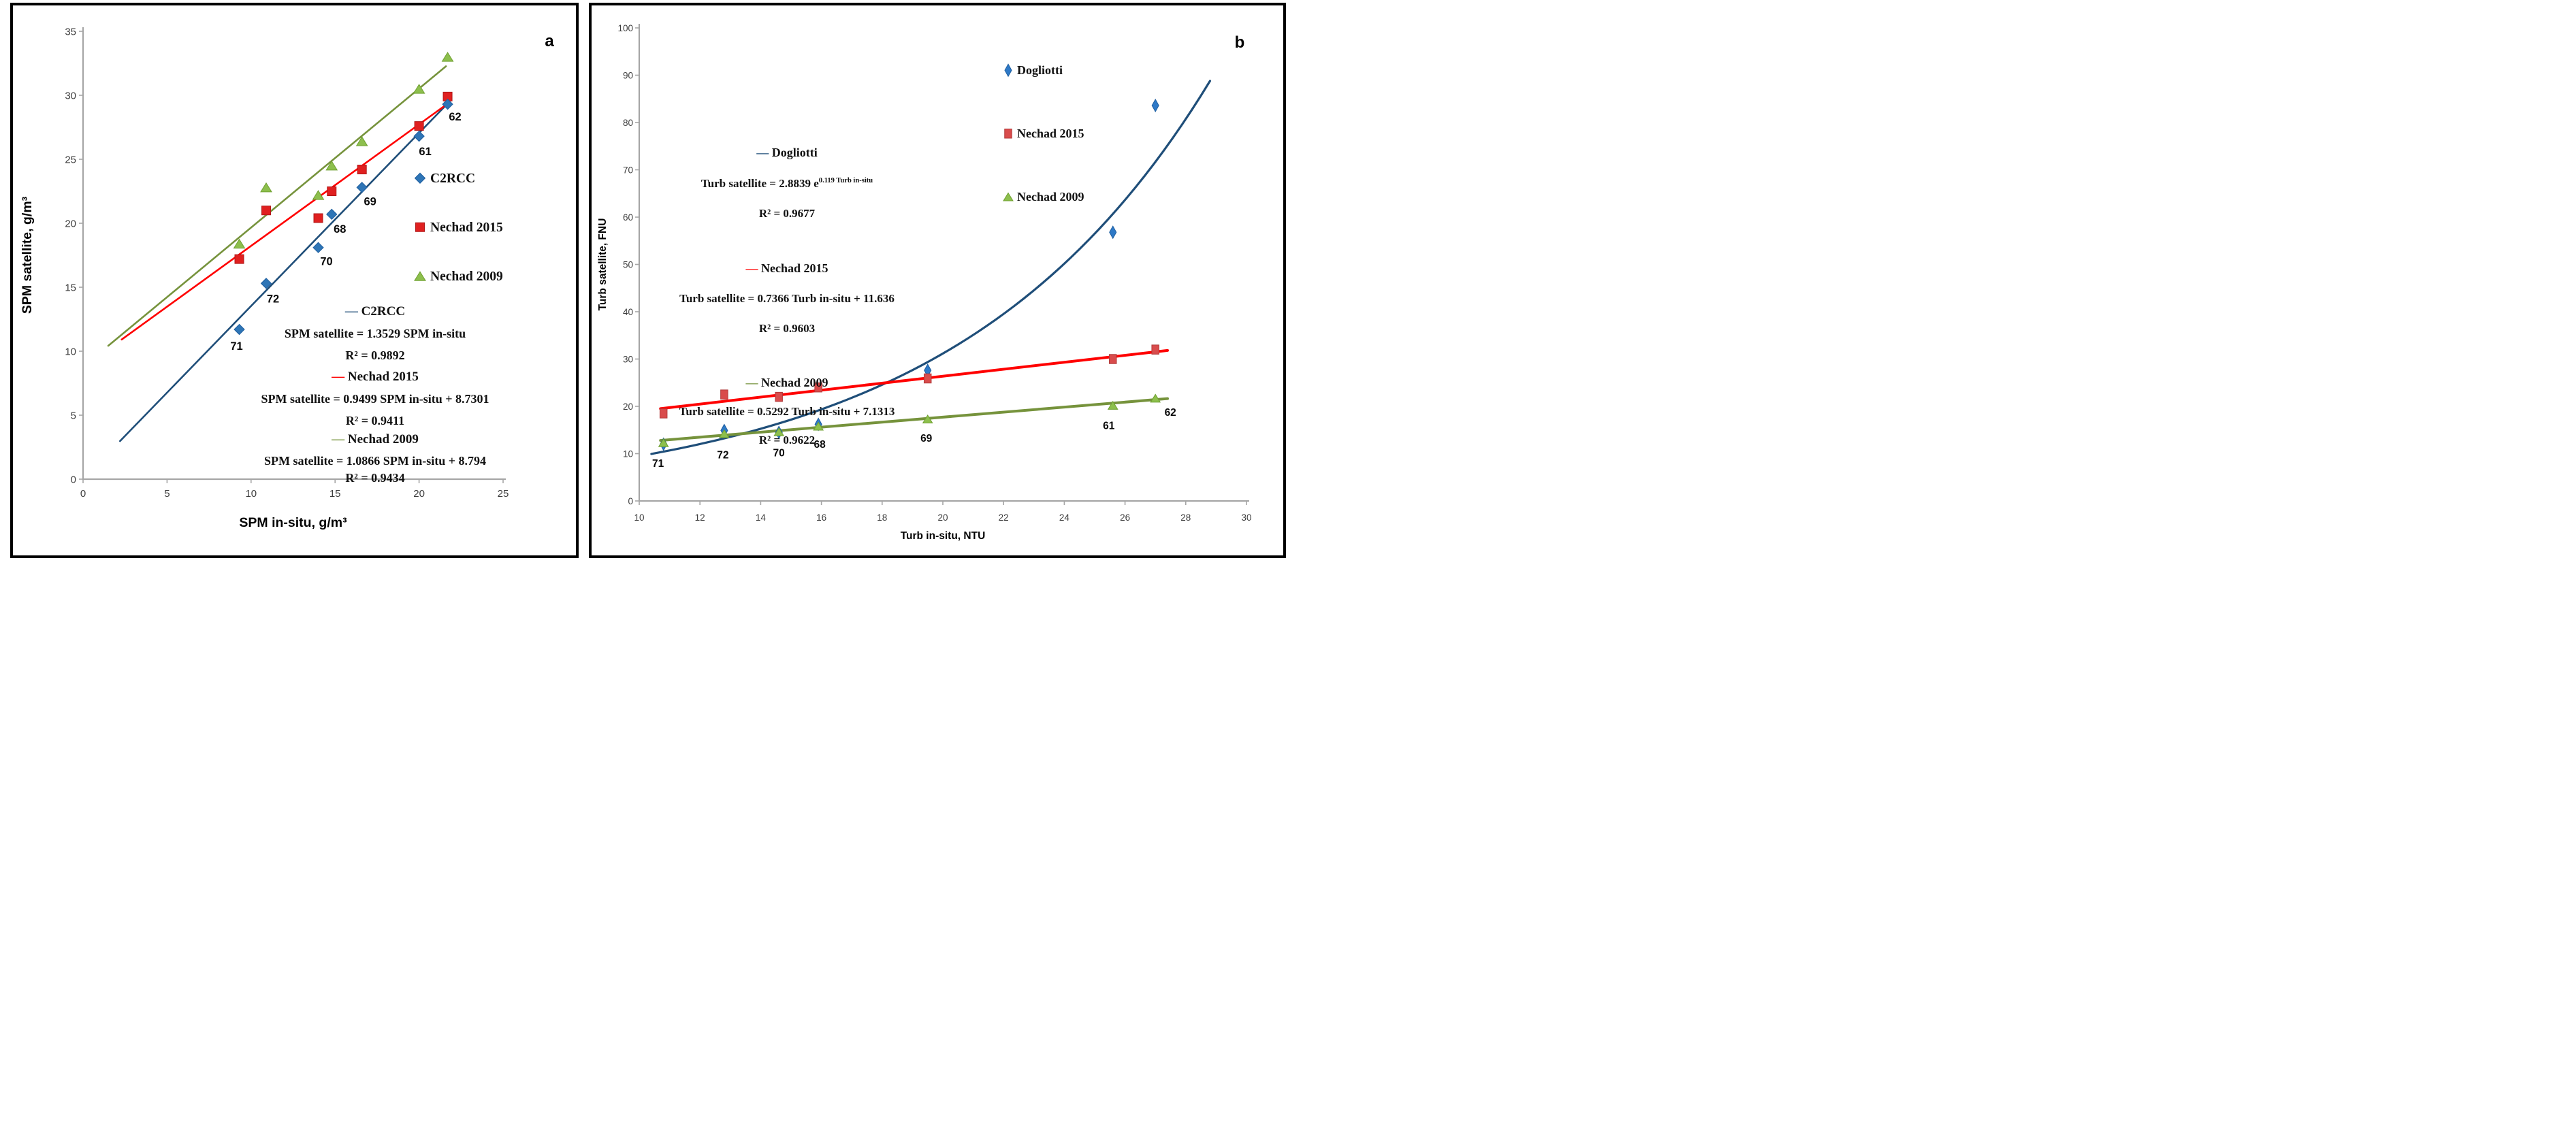 The width and height of the screenshot is (2576, 1121). What do you see at coordinates (628, 170) in the screenshot?
I see `y-tick-label: 70` at bounding box center [628, 170].